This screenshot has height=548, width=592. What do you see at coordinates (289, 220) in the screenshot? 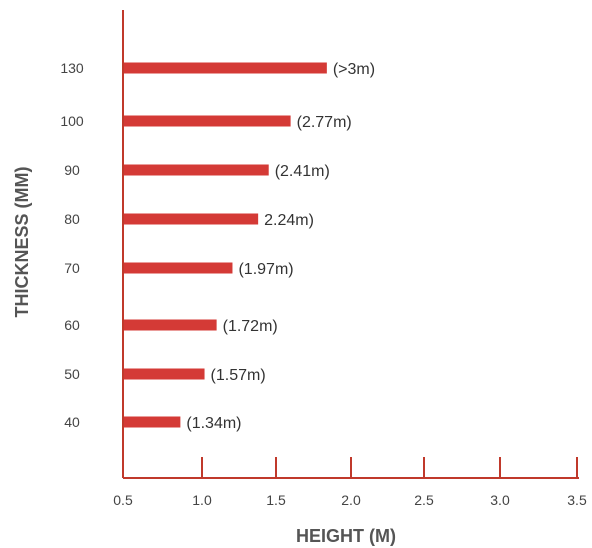
I see `data-label-80: 2.24m)` at bounding box center [289, 220].